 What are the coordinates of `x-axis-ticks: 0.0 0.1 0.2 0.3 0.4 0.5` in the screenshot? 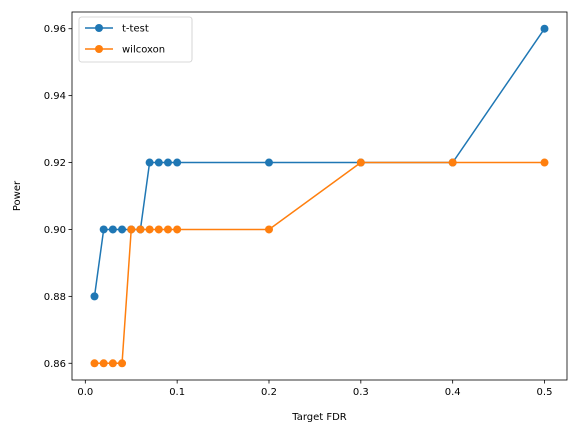 It's located at (314, 389).